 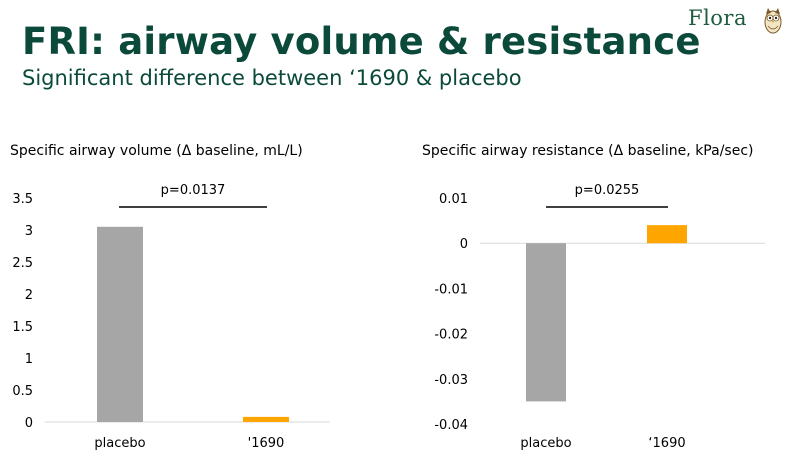 I want to click on volume-y-tick-label: 0, so click(x=29, y=423).